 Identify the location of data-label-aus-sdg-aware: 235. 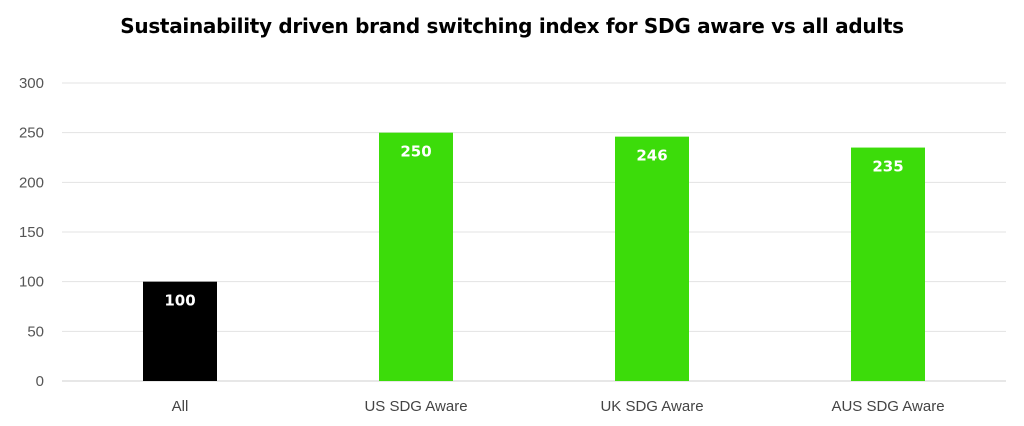
(887, 167).